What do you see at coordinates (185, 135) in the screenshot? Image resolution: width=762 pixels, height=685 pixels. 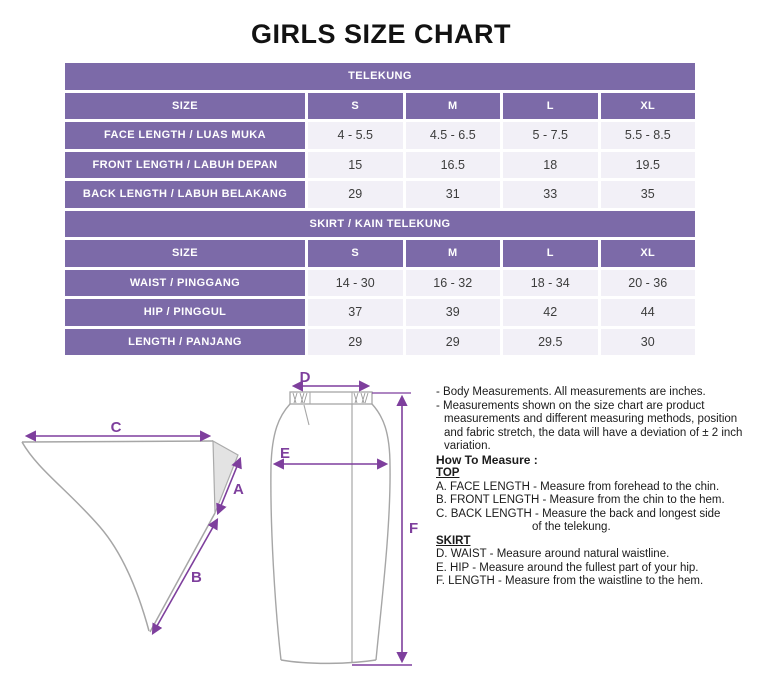 I see `row-label-face-length: FACE LENGTH / LUAS MUKA` at bounding box center [185, 135].